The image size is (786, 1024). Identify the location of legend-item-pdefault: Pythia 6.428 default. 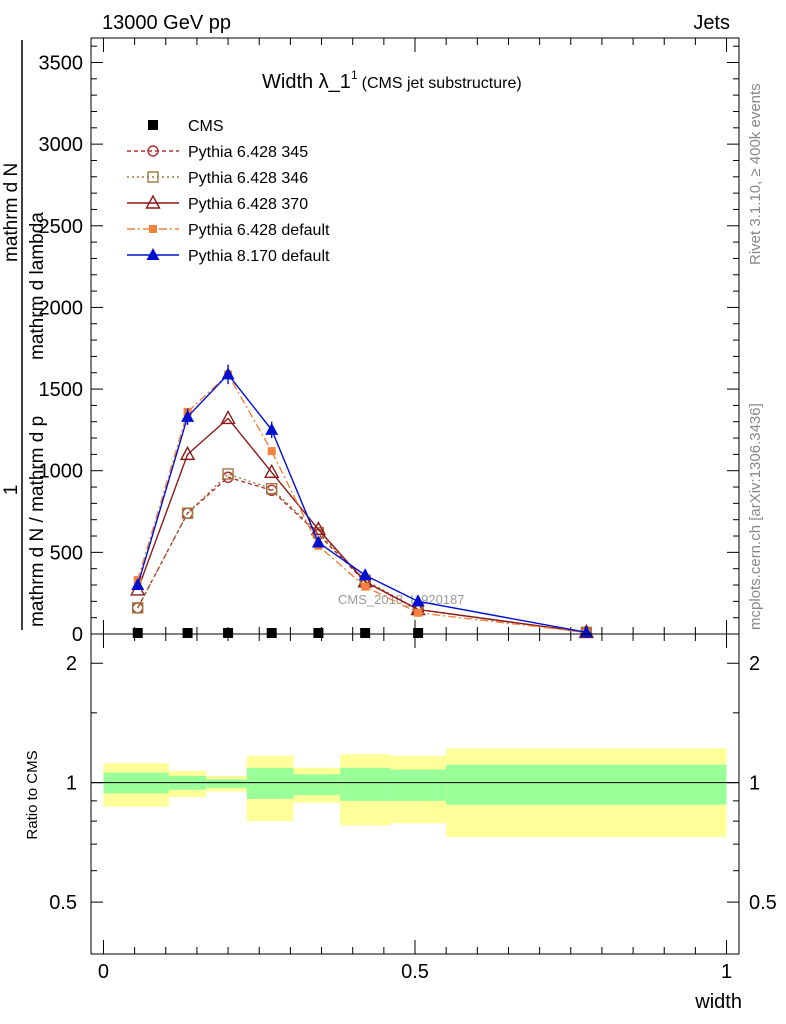
(228, 230).